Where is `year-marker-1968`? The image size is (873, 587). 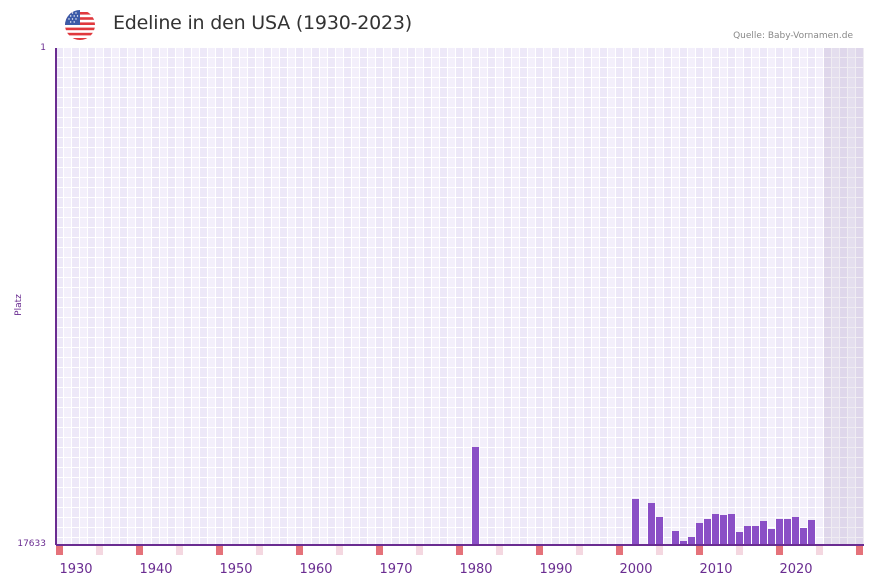
year-marker-1968 is located at coordinates (379, 550).